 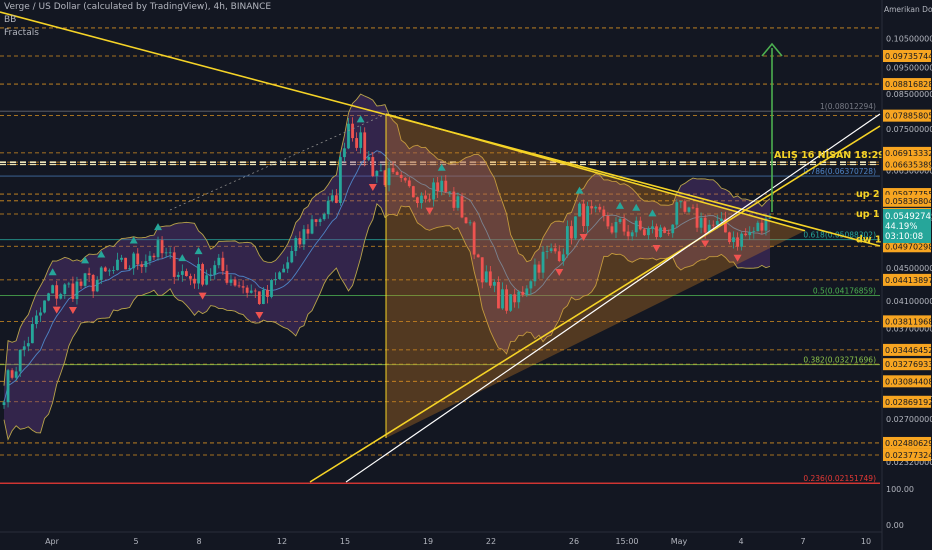 What do you see at coordinates (909, 67) in the screenshot?
I see `price-tick-label: 0.09500000` at bounding box center [909, 67].